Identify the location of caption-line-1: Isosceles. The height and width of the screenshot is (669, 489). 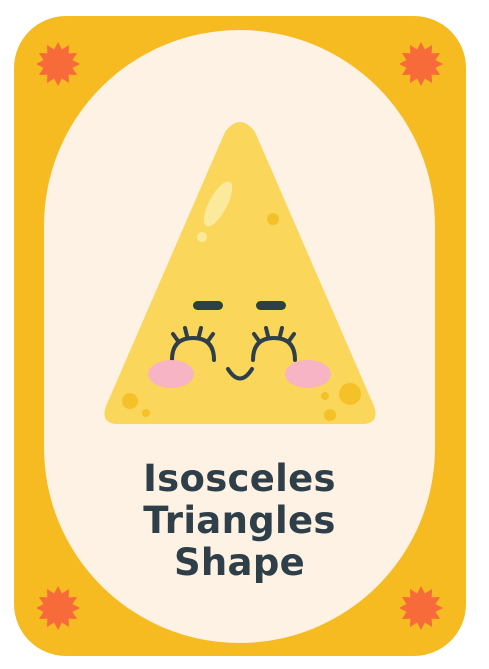
(239, 478).